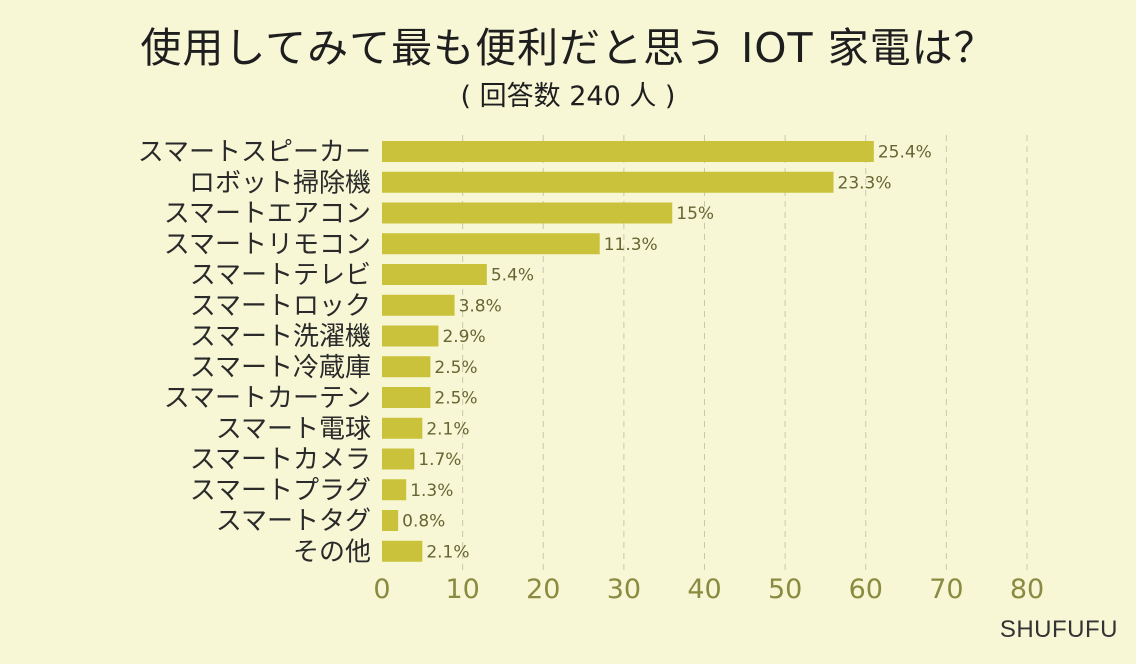  Describe the element at coordinates (280, 491) in the screenshot. I see `category-label: スマートプラグ` at that location.